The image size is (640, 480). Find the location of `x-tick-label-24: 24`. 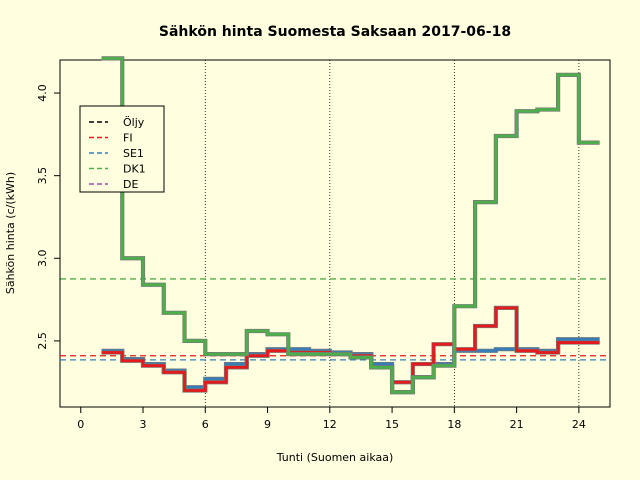

x-tick-label-24: 24 is located at coordinates (579, 424).